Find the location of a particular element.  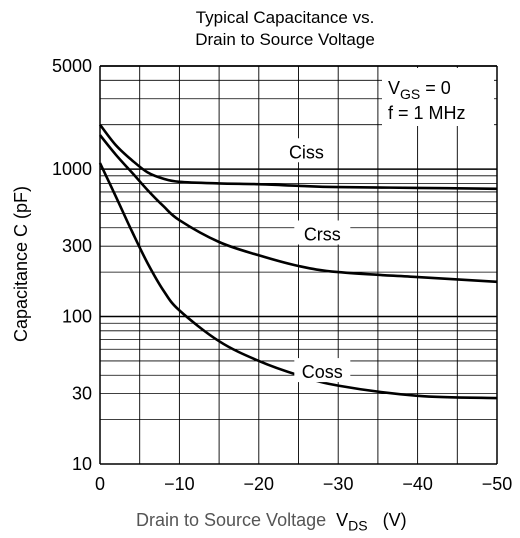

x-axis-label-symbol: V is located at coordinates (342, 520).